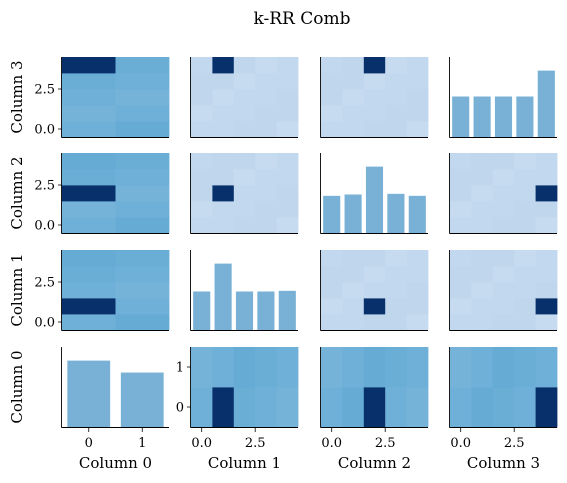 The image size is (567, 483). I want to click on x-axis-label: Column 3, so click(503, 463).